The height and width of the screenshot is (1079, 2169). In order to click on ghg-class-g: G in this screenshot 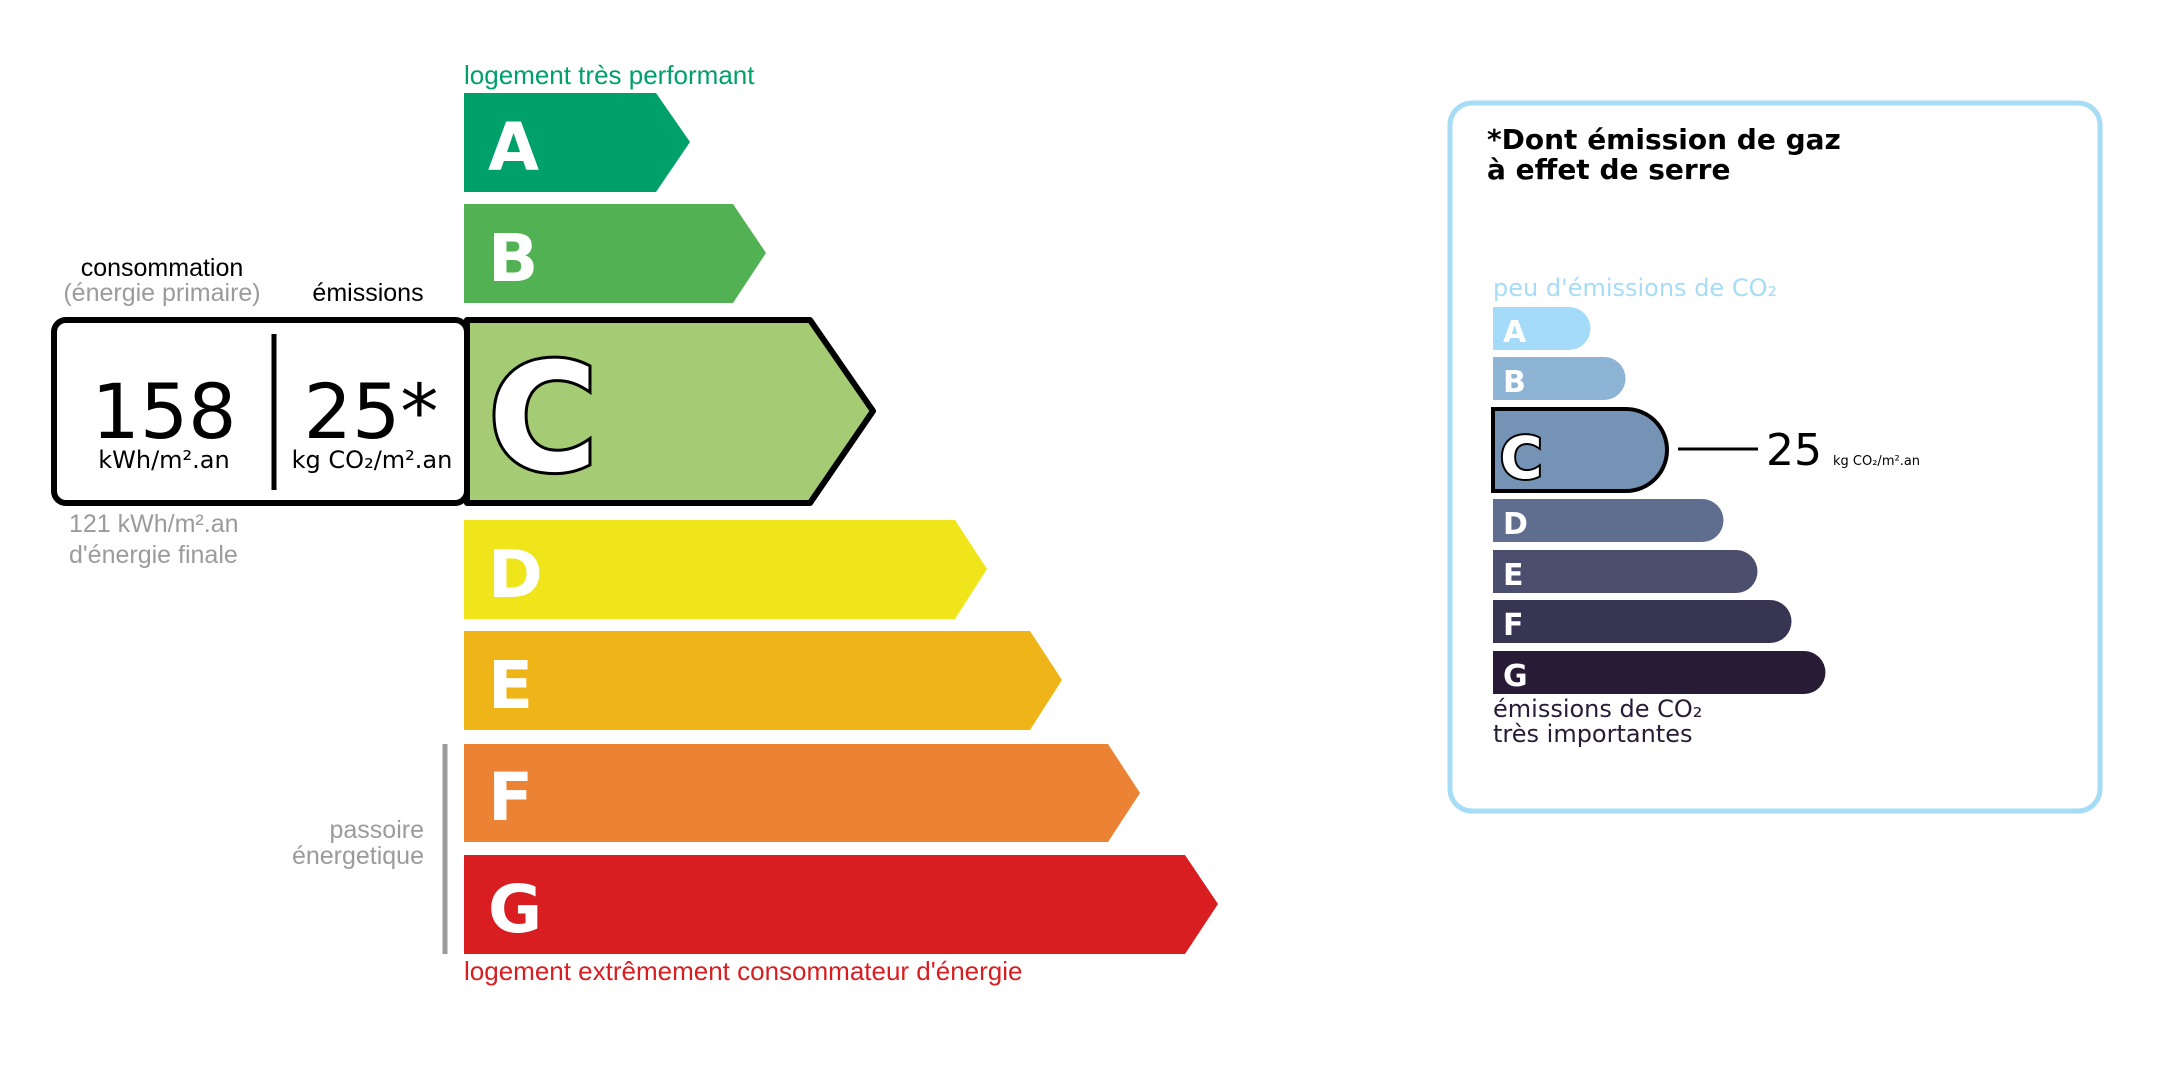, I will do `click(1659, 672)`.